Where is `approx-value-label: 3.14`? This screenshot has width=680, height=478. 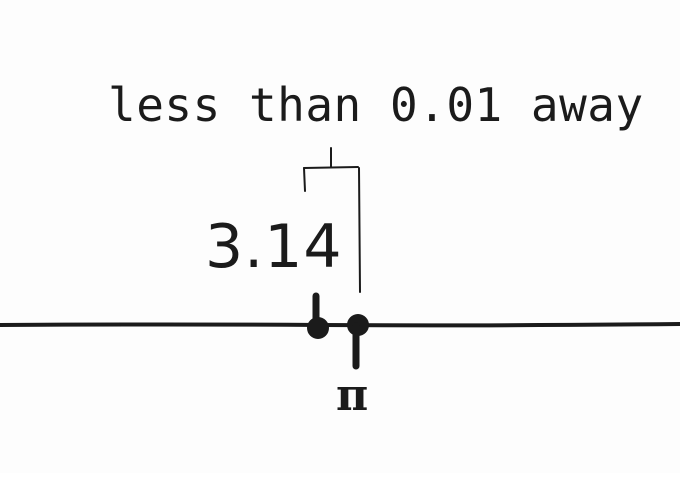 approx-value-label: 3.14 is located at coordinates (274, 247).